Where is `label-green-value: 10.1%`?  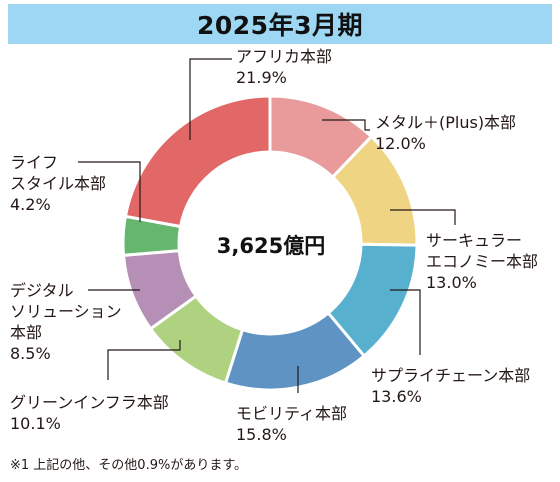
label-green-value: 10.1% is located at coordinates (35, 423).